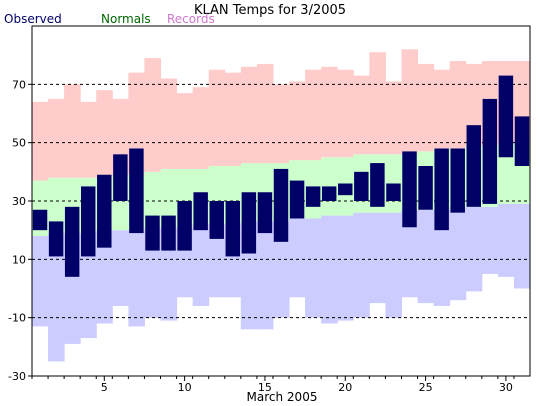  I want to click on y-tick-label: -30, so click(17, 376).